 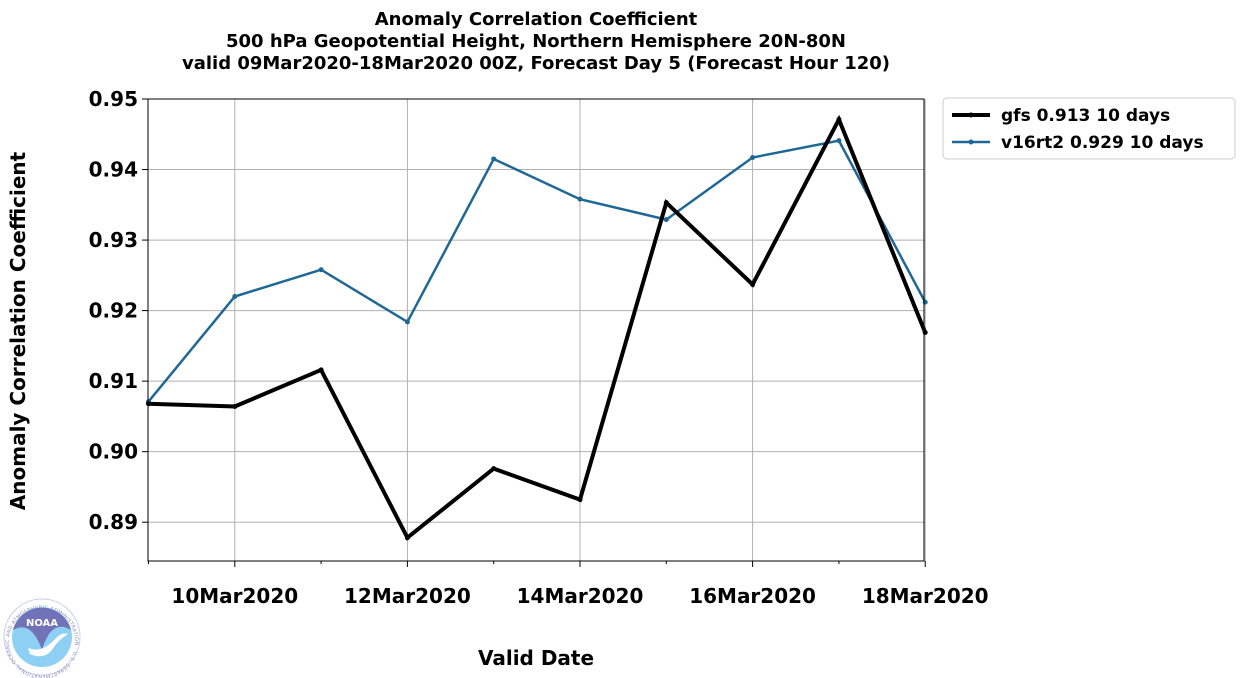 I want to click on legend-label-gfs: gfs 0.913 10 days, so click(x=1085, y=116).